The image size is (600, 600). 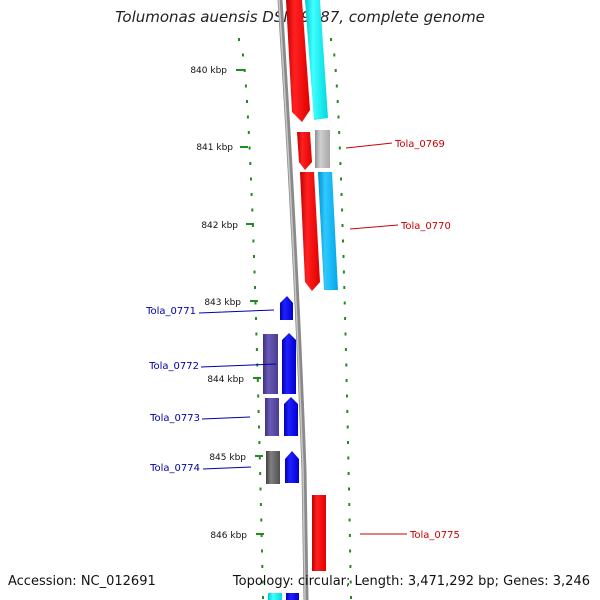 I want to click on genome-backbone, so click(x=293, y=300).